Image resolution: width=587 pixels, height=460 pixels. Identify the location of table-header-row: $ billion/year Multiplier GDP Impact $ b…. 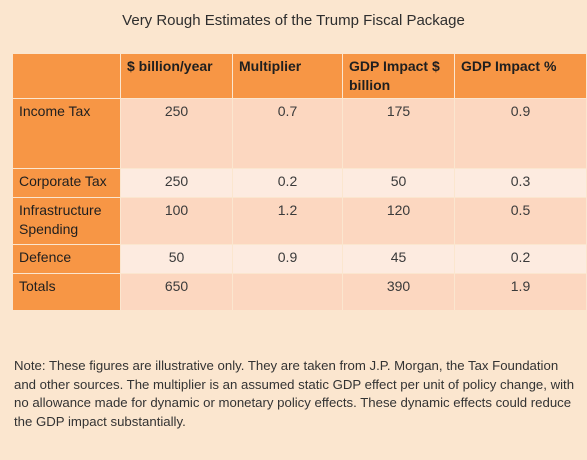
(299, 76).